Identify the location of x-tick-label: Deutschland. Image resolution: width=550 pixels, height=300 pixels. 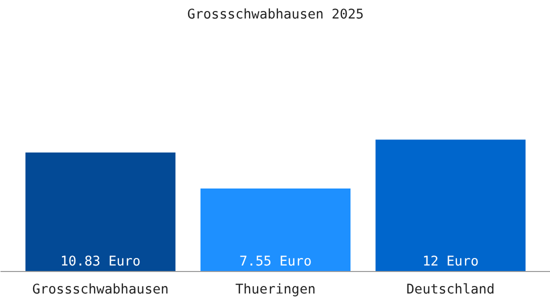
(450, 290).